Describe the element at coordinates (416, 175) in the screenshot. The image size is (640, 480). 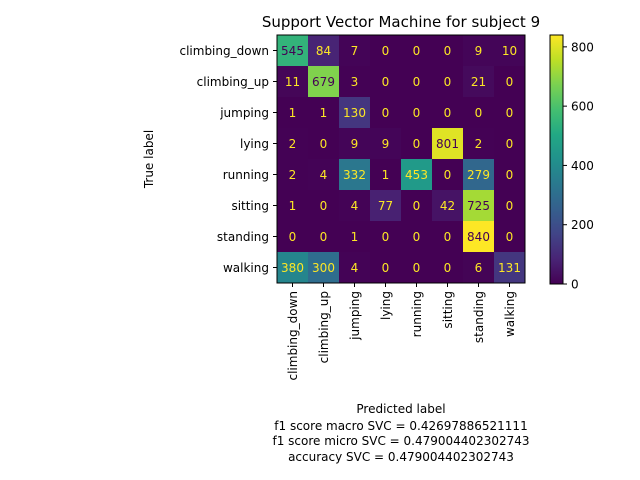
I see `cell-value-label: 453` at that location.